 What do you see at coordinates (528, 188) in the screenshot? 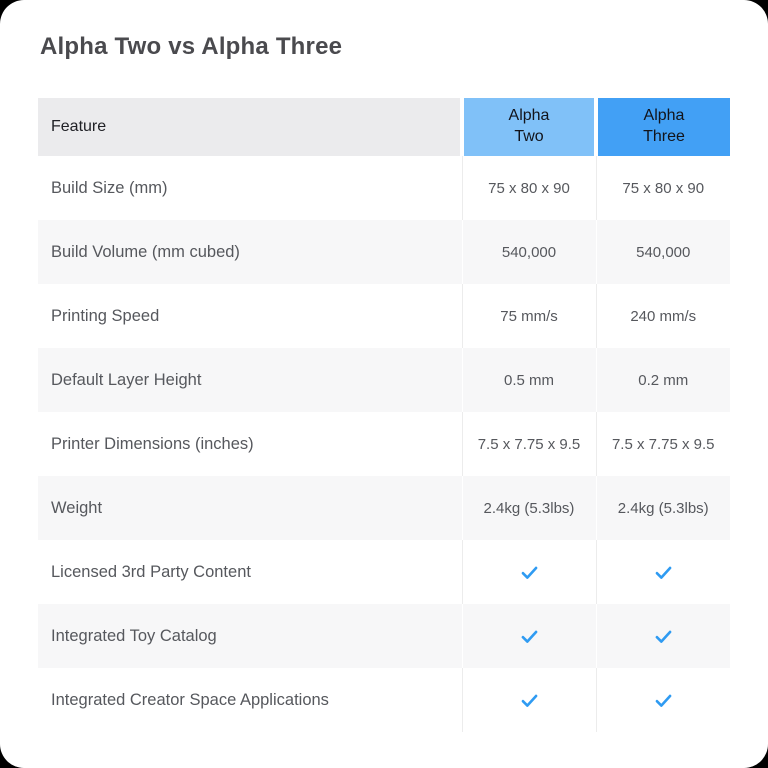
I see `alpha-two-value: 75 x 80 x 90` at bounding box center [528, 188].